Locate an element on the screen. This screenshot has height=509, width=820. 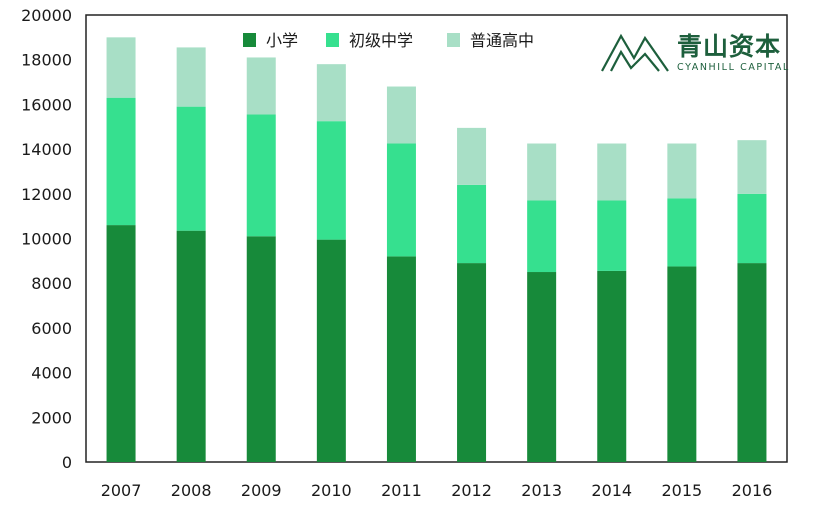
y-tick-label: 4000 is located at coordinates (51, 373).